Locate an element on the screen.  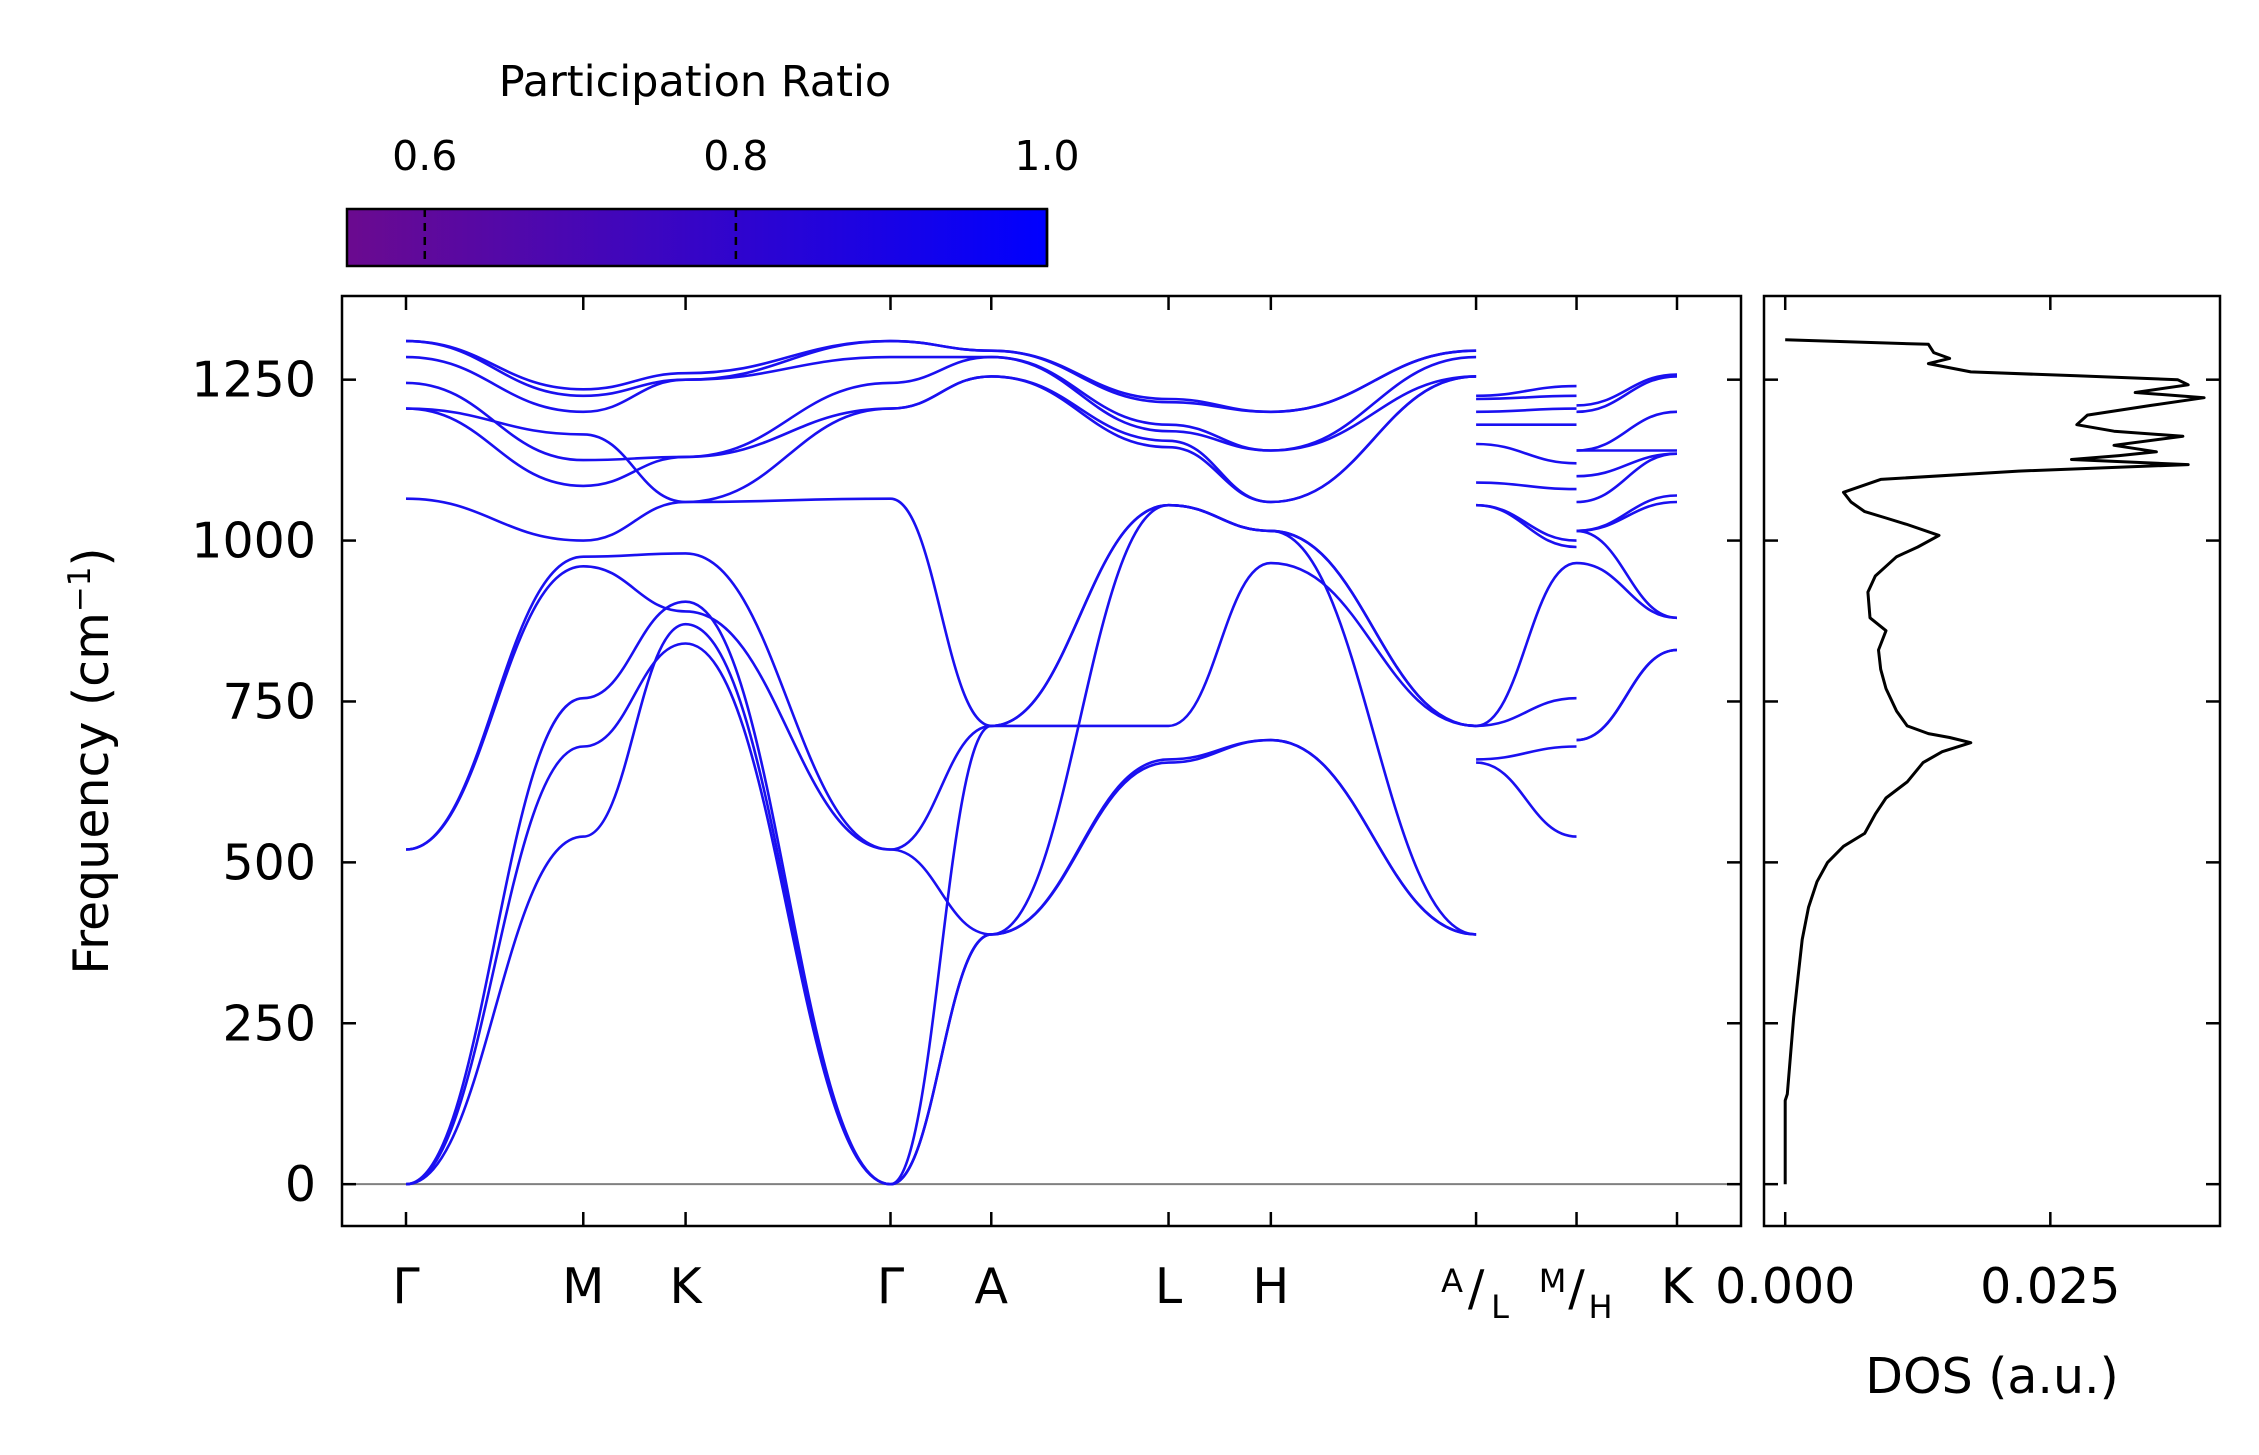
x-tick-label-combined: M / H is located at coordinates (1576, 1293).